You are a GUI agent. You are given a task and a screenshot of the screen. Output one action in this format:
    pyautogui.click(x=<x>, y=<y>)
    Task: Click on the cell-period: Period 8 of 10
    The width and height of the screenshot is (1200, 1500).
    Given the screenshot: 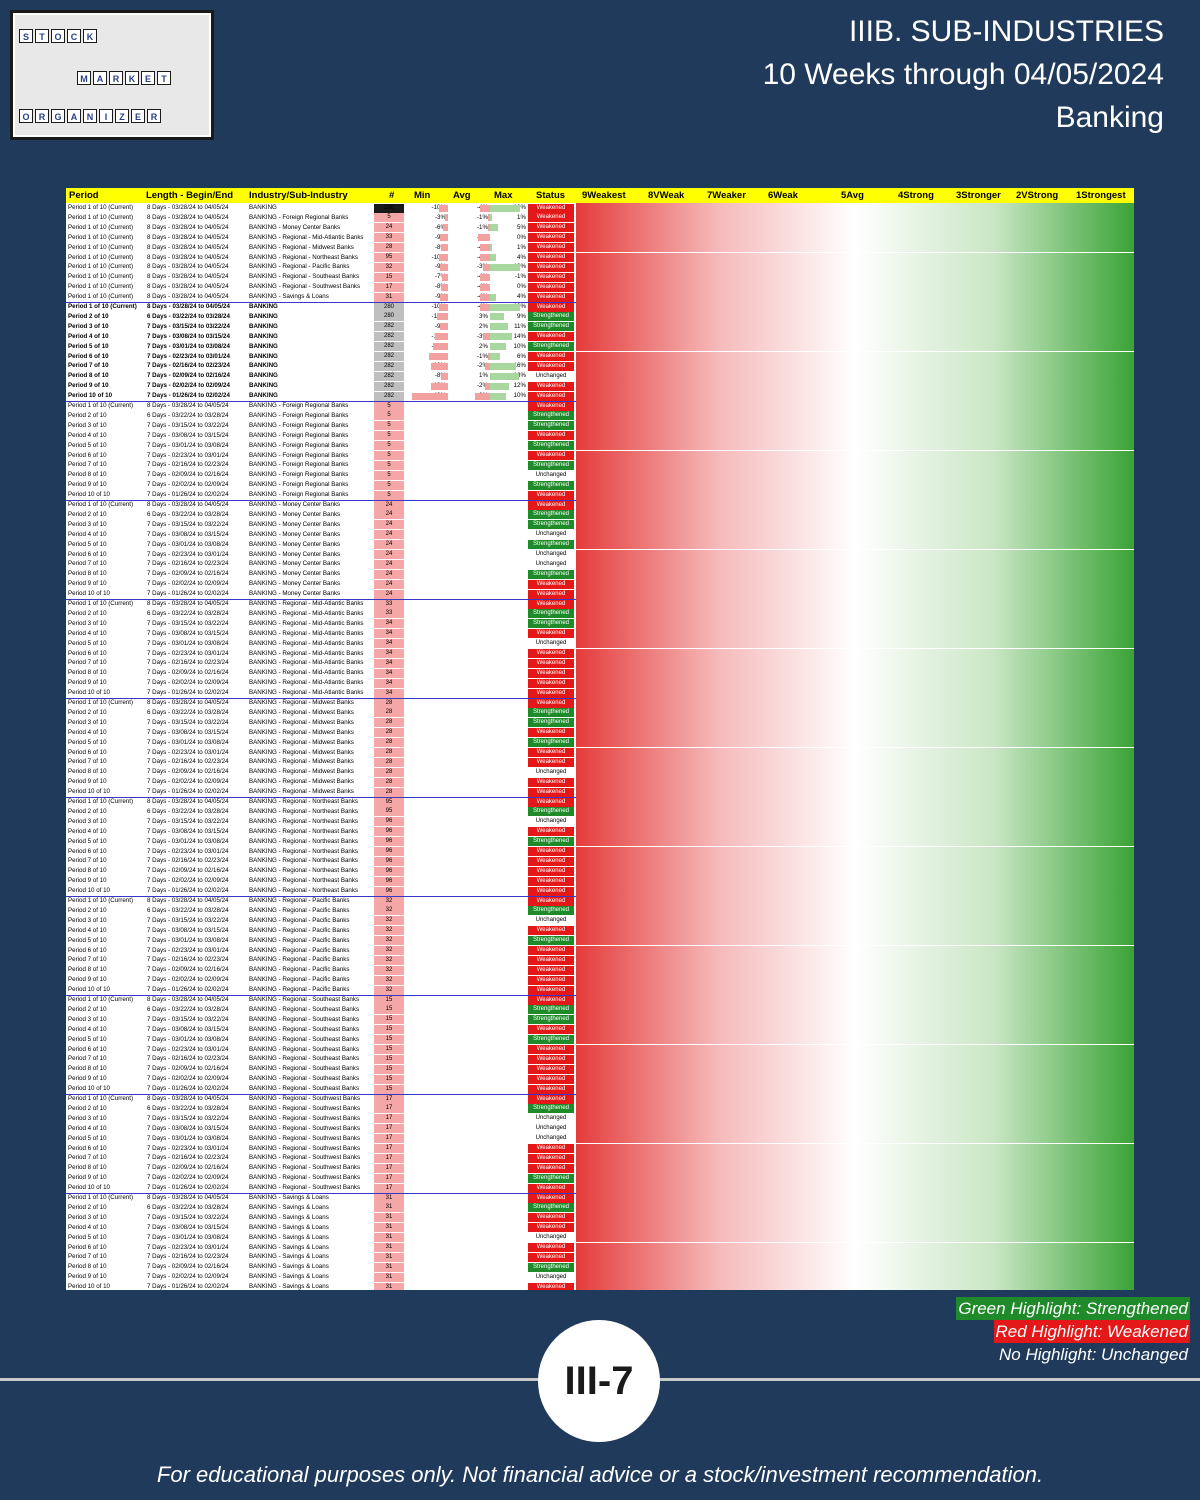 What is the action you would take?
    pyautogui.click(x=87, y=772)
    